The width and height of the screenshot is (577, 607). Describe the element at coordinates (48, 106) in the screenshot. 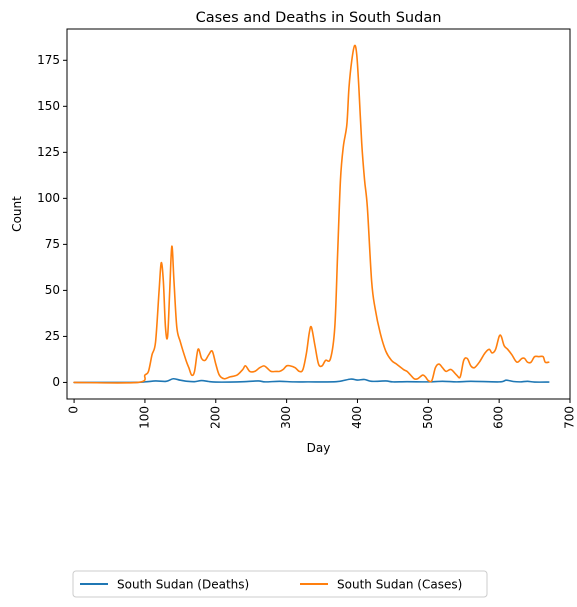

I see `y-tick-label-150: 150` at that location.